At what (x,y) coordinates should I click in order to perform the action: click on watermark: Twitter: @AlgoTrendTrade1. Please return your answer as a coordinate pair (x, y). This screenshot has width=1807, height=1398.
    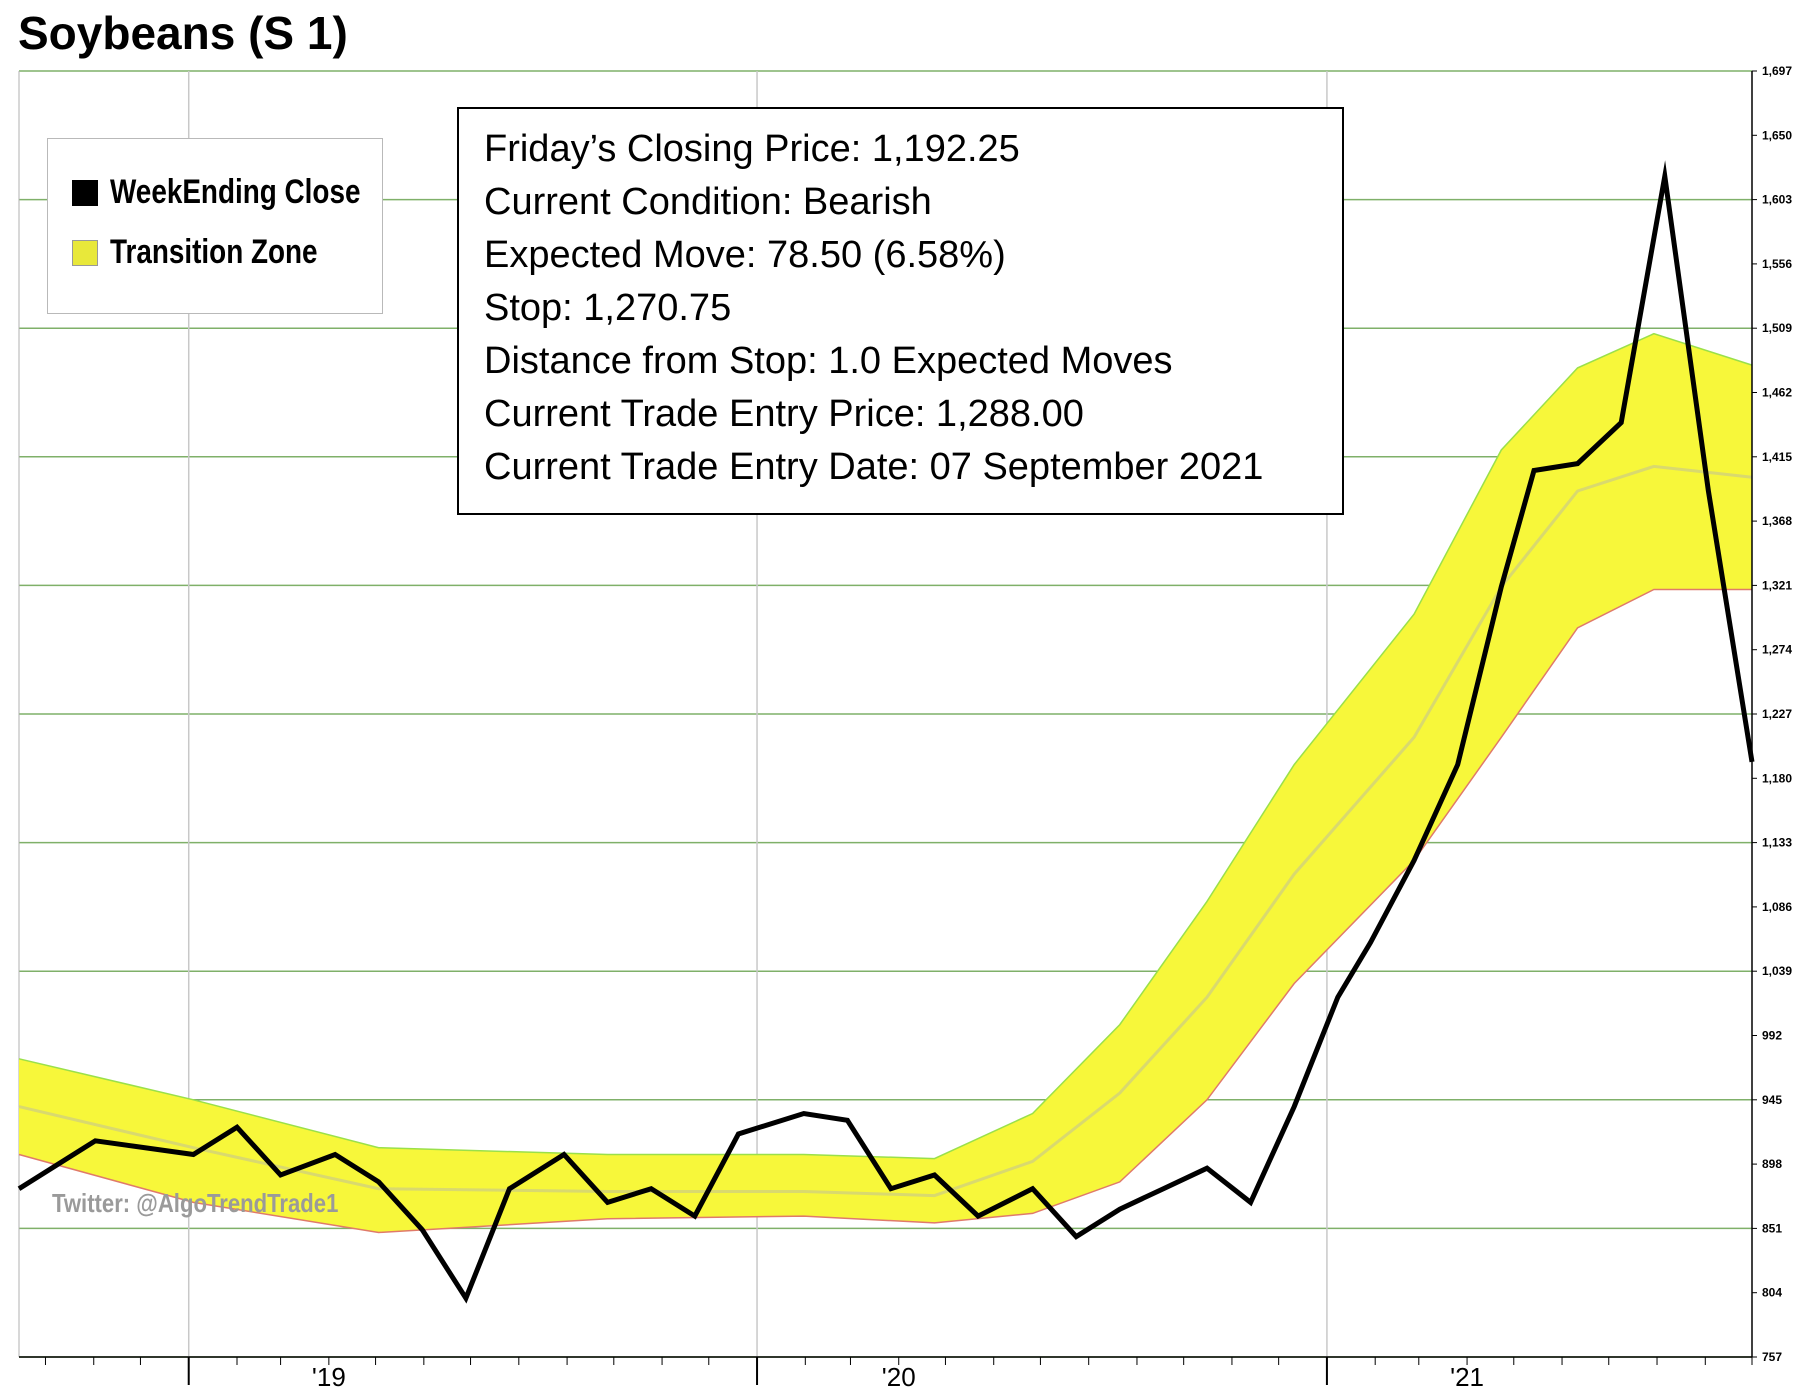
    Looking at the image, I should click on (195, 1203).